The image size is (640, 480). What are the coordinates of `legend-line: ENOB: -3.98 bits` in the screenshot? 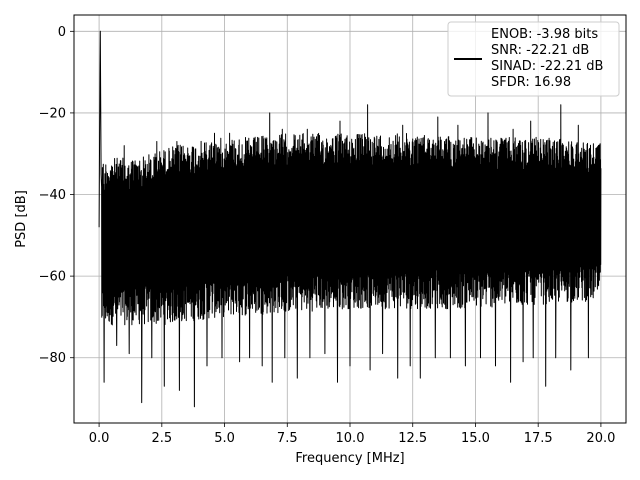 It's located at (544, 34).